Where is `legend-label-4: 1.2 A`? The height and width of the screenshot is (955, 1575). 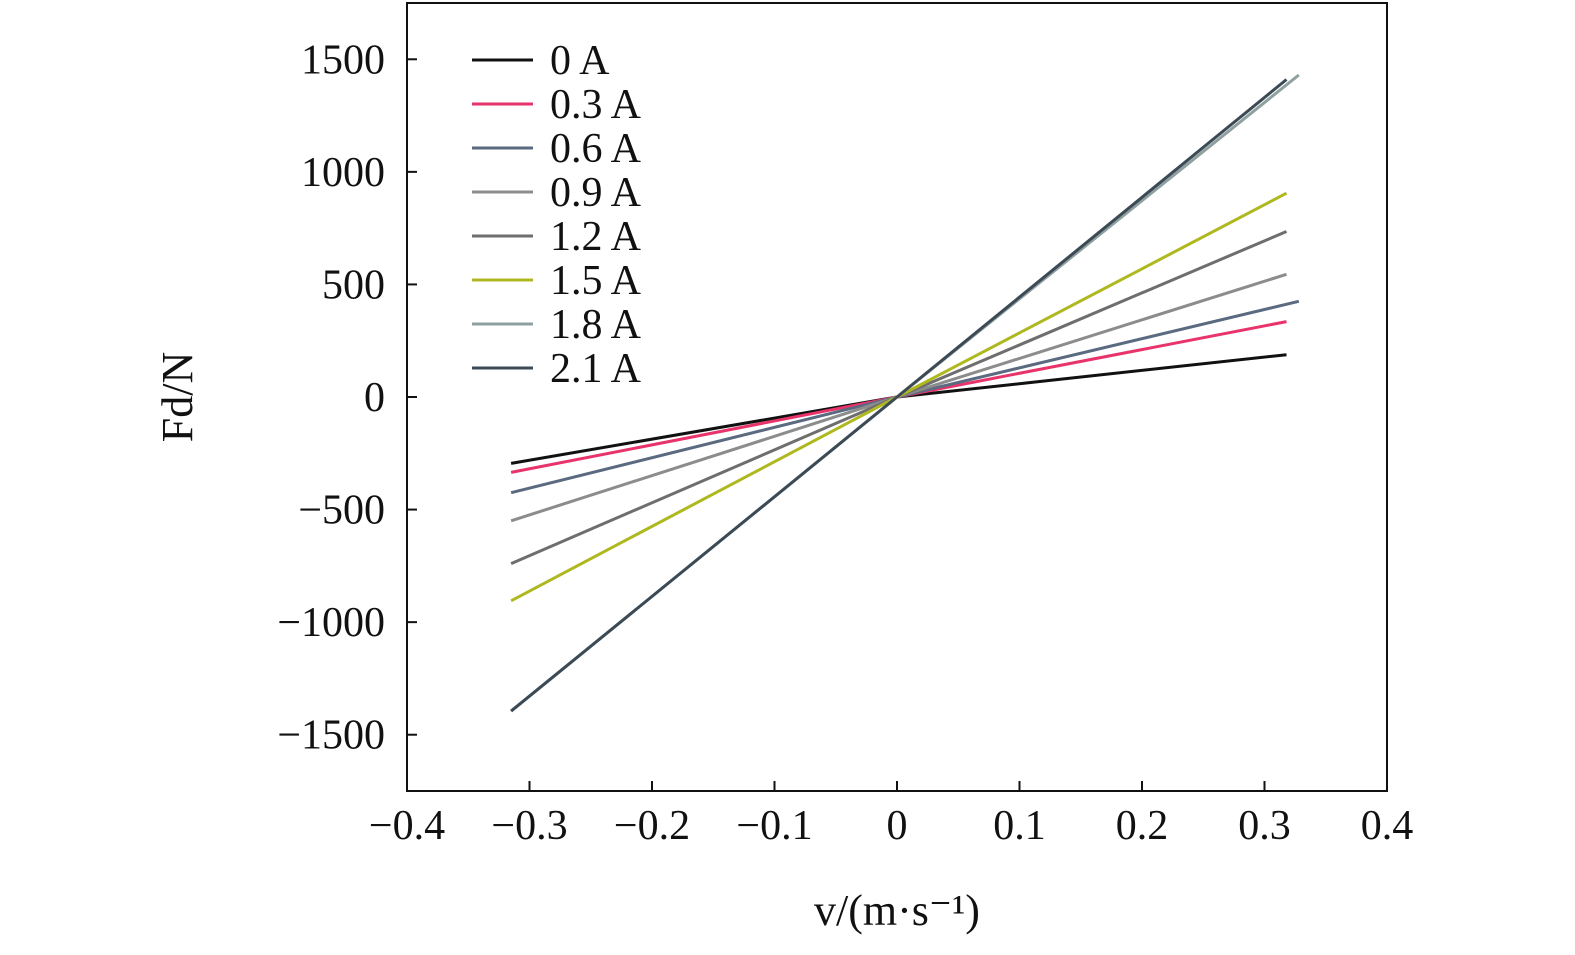
legend-label-4: 1.2 A is located at coordinates (596, 237).